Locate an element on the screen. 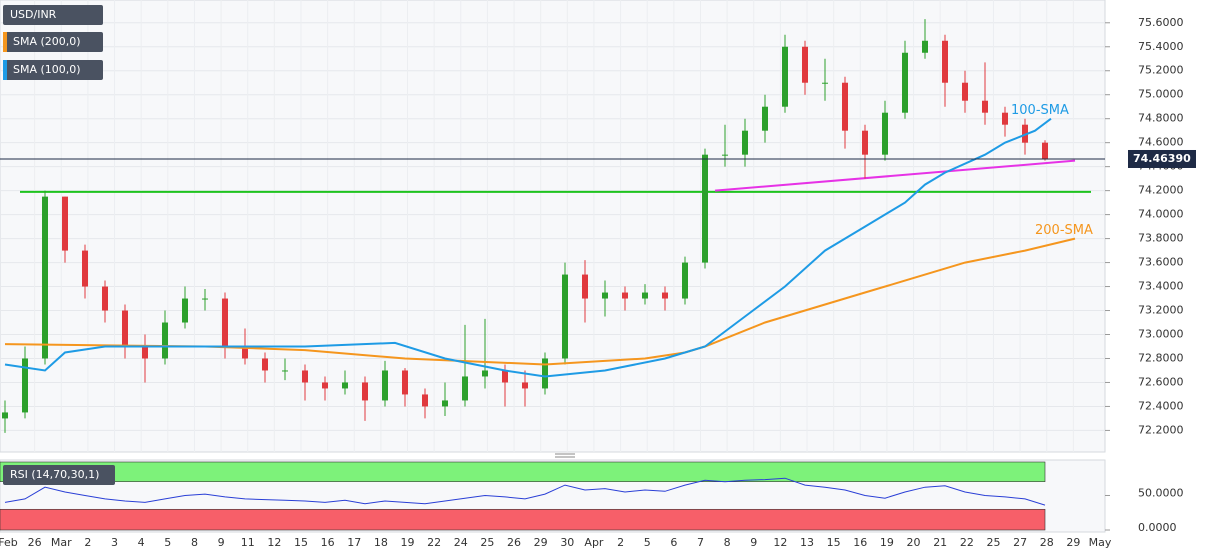 Image resolution: width=1207 pixels, height=559 pixels. y-tick-label: 73.8000 is located at coordinates (1161, 238).